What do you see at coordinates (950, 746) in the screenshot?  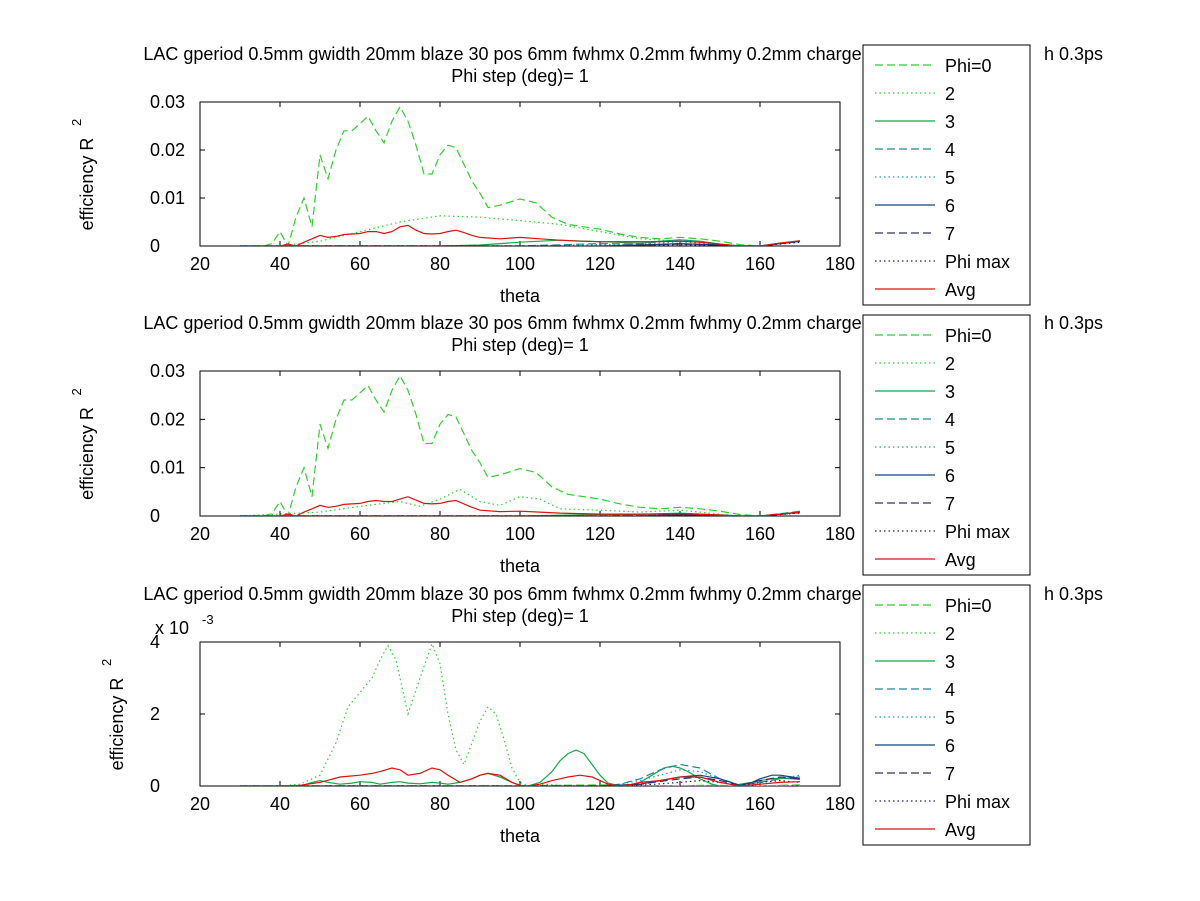 I see `legend-label: 6` at bounding box center [950, 746].